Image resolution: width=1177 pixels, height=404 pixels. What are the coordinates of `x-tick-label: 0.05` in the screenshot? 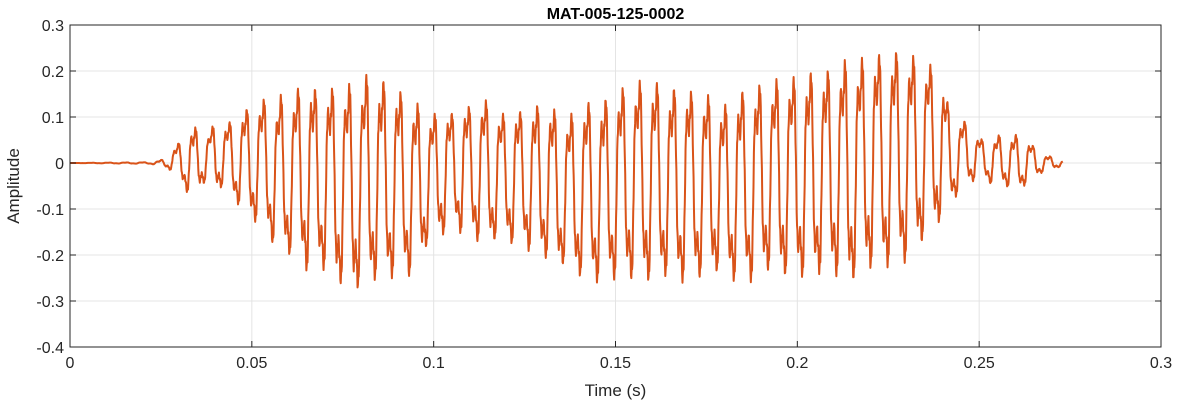 It's located at (251, 363).